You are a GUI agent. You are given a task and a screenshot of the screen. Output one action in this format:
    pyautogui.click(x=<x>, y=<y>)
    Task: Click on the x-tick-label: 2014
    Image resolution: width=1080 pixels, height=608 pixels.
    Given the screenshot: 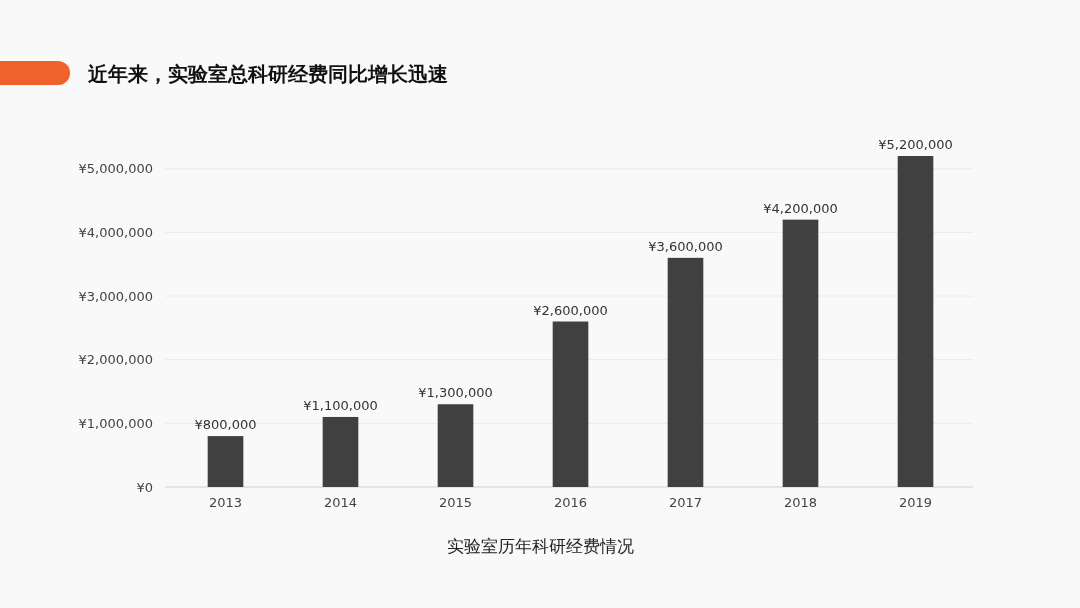 What is the action you would take?
    pyautogui.click(x=340, y=502)
    